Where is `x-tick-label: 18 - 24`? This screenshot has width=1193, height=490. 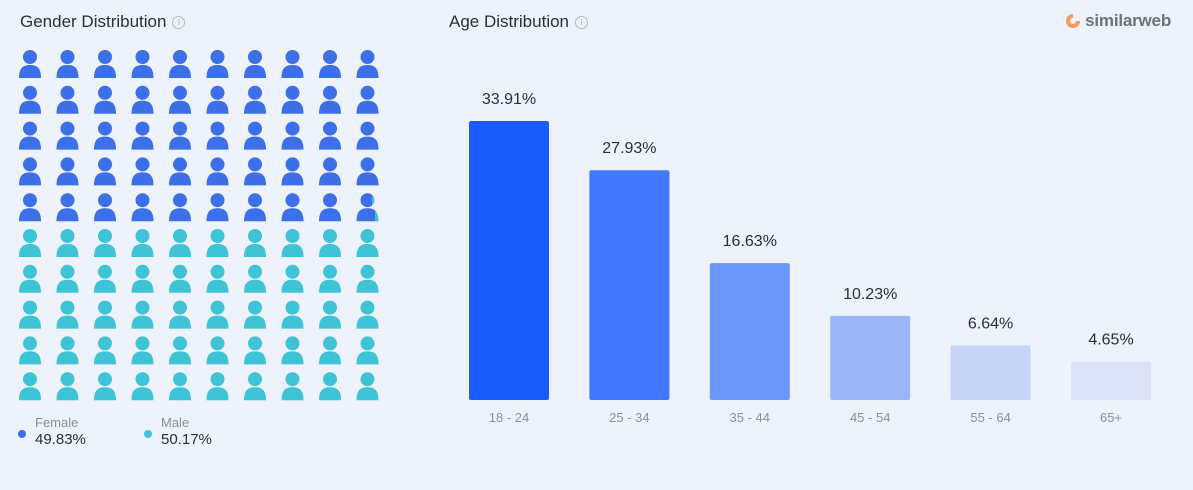 x-tick-label: 18 - 24 is located at coordinates (509, 417).